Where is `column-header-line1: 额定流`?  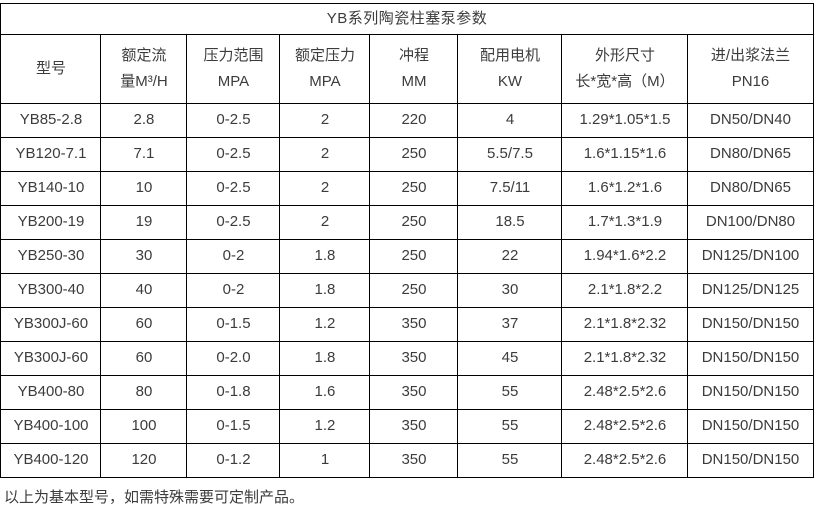 column-header-line1: 额定流 is located at coordinates (144, 55).